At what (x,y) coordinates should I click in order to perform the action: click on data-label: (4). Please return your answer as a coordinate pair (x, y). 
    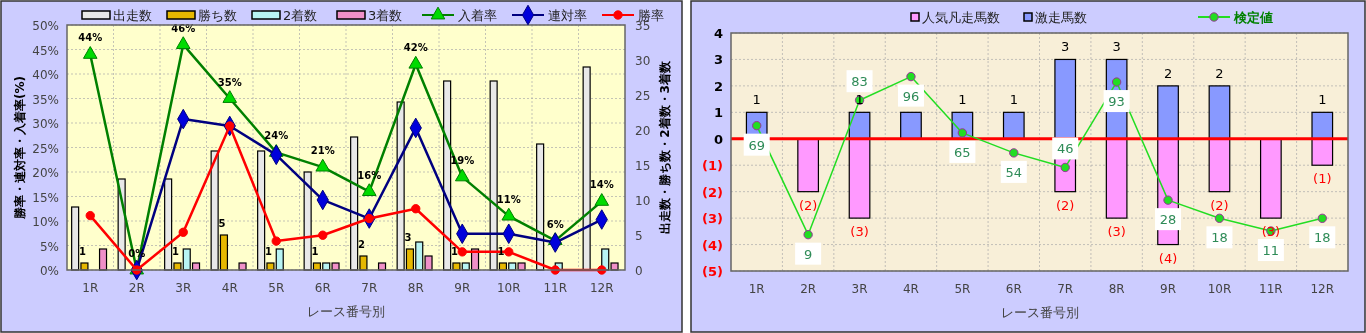
    Looking at the image, I should click on (1168, 258).